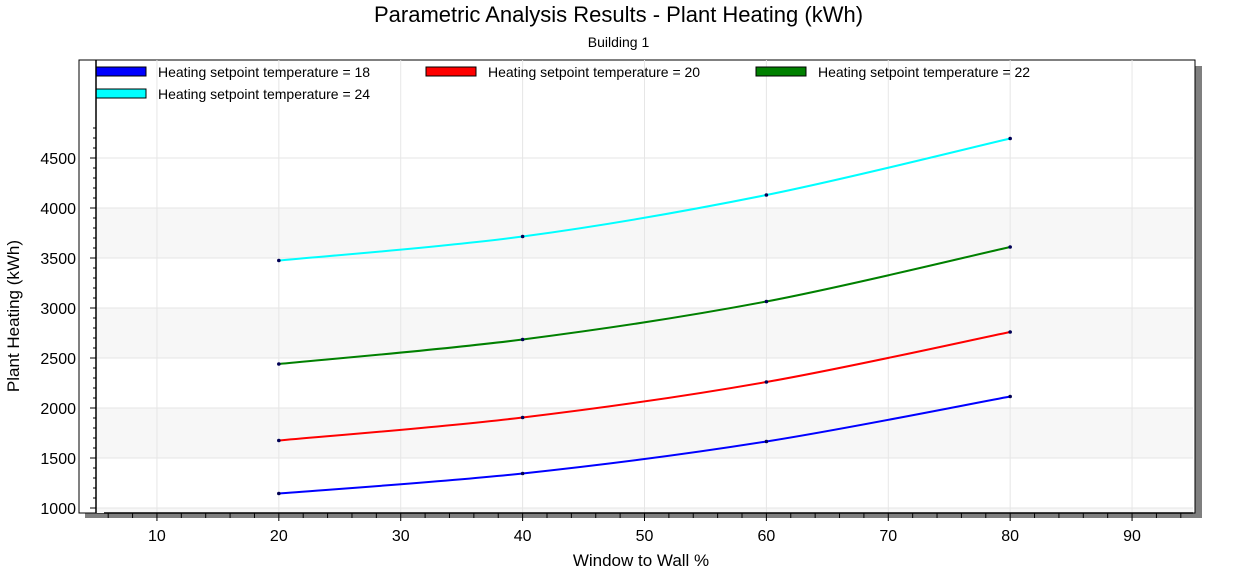  What do you see at coordinates (157, 536) in the screenshot?
I see `x-tick-label: 10` at bounding box center [157, 536].